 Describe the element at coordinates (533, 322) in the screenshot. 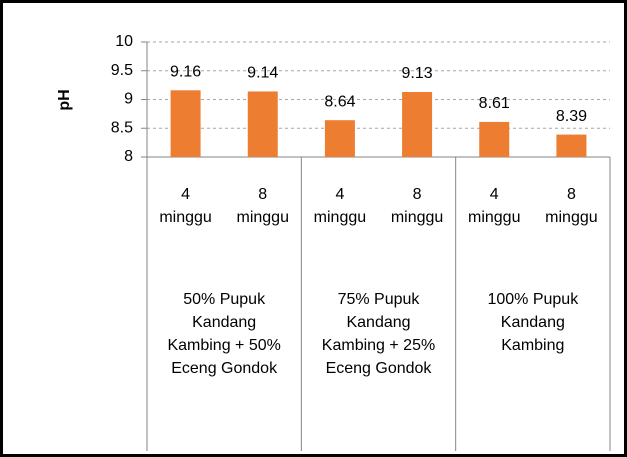

I see `group-label: 100% Pupuk Kandang Kambing` at that location.